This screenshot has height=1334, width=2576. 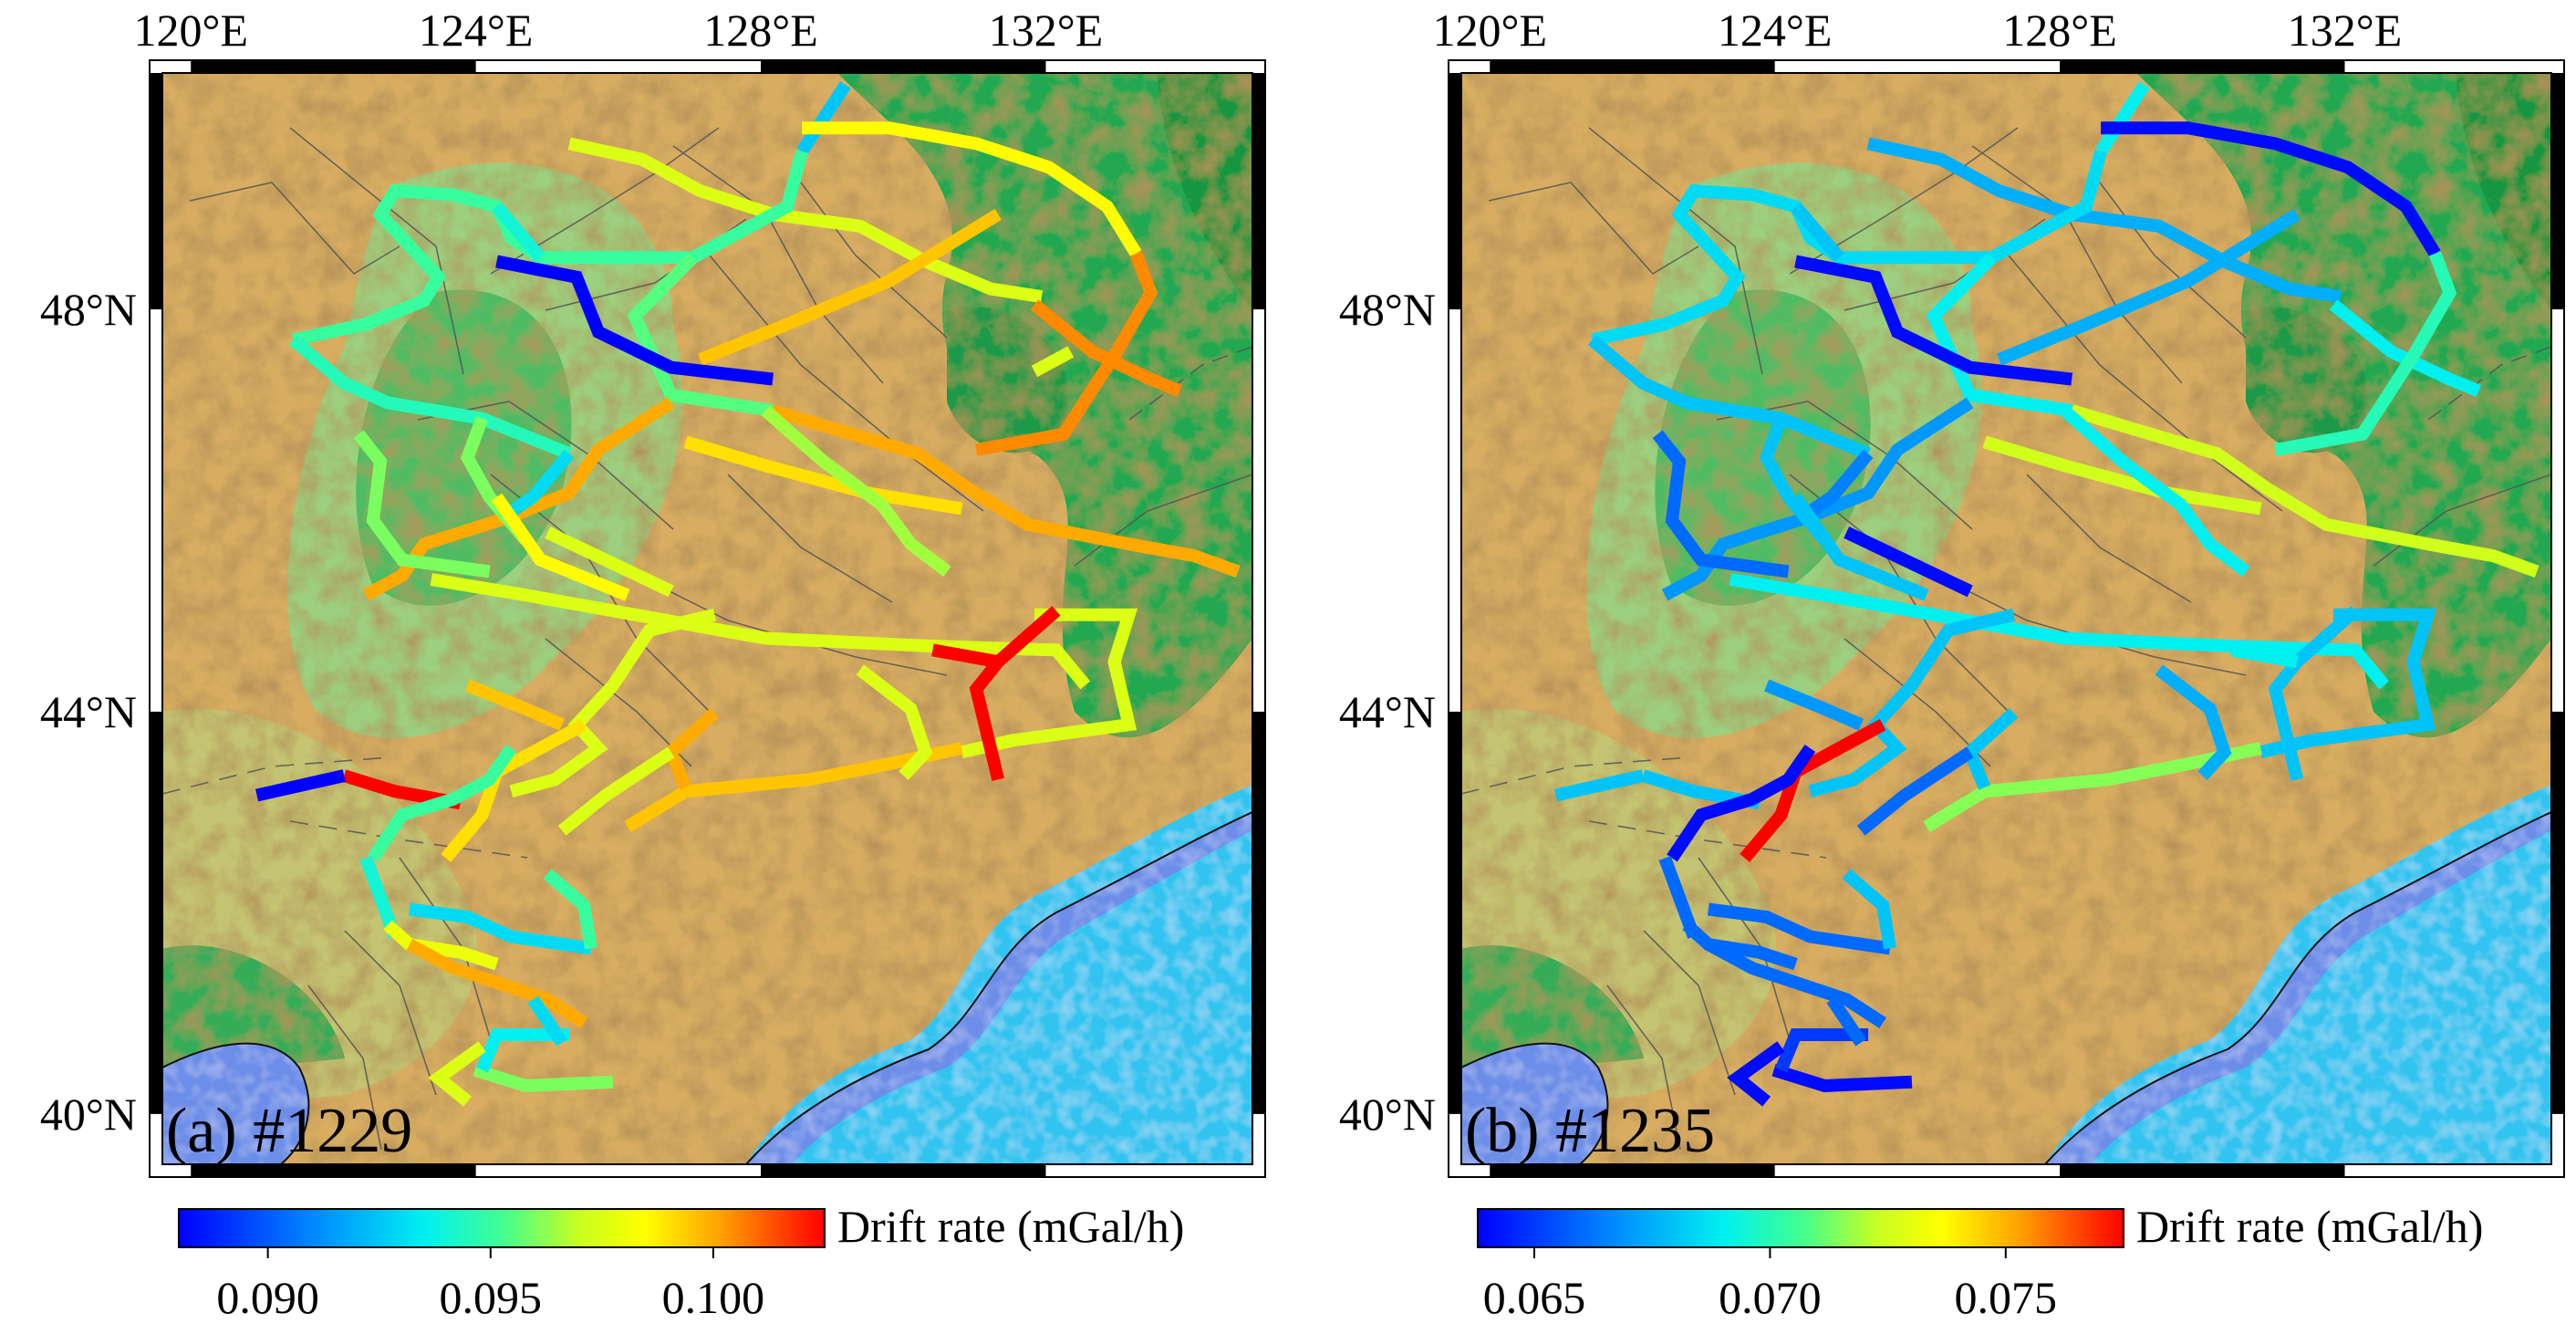 What do you see at coordinates (267, 1297) in the screenshot?
I see `colorbar-tick-label: 0.090` at bounding box center [267, 1297].